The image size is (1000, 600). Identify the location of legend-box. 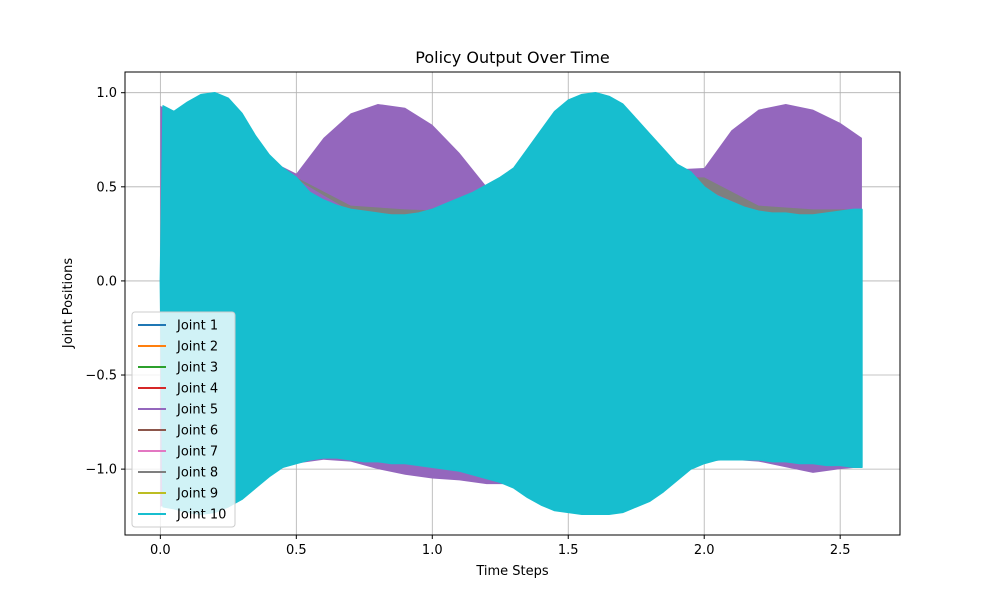
(183, 419).